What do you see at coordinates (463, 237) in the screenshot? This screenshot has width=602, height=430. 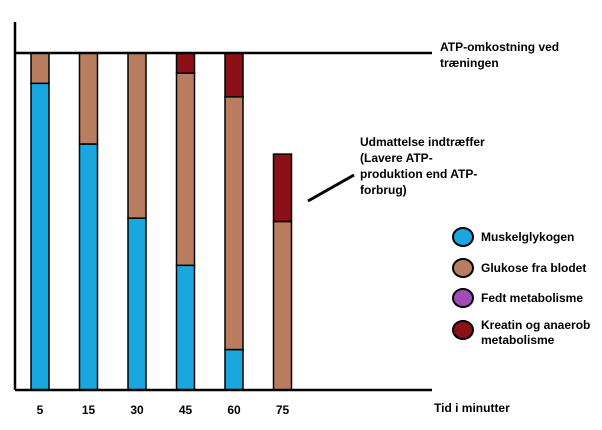 I see `legend-marker-muskelglykogen` at bounding box center [463, 237].